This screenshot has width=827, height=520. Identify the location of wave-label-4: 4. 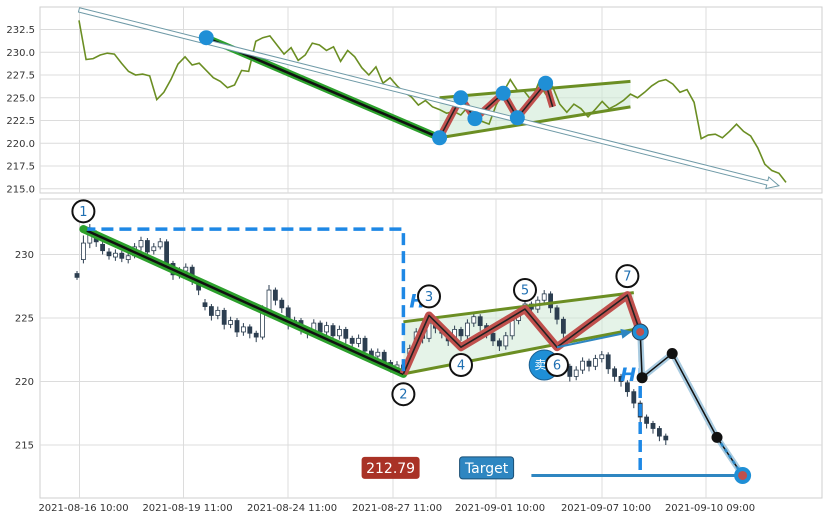
(461, 365).